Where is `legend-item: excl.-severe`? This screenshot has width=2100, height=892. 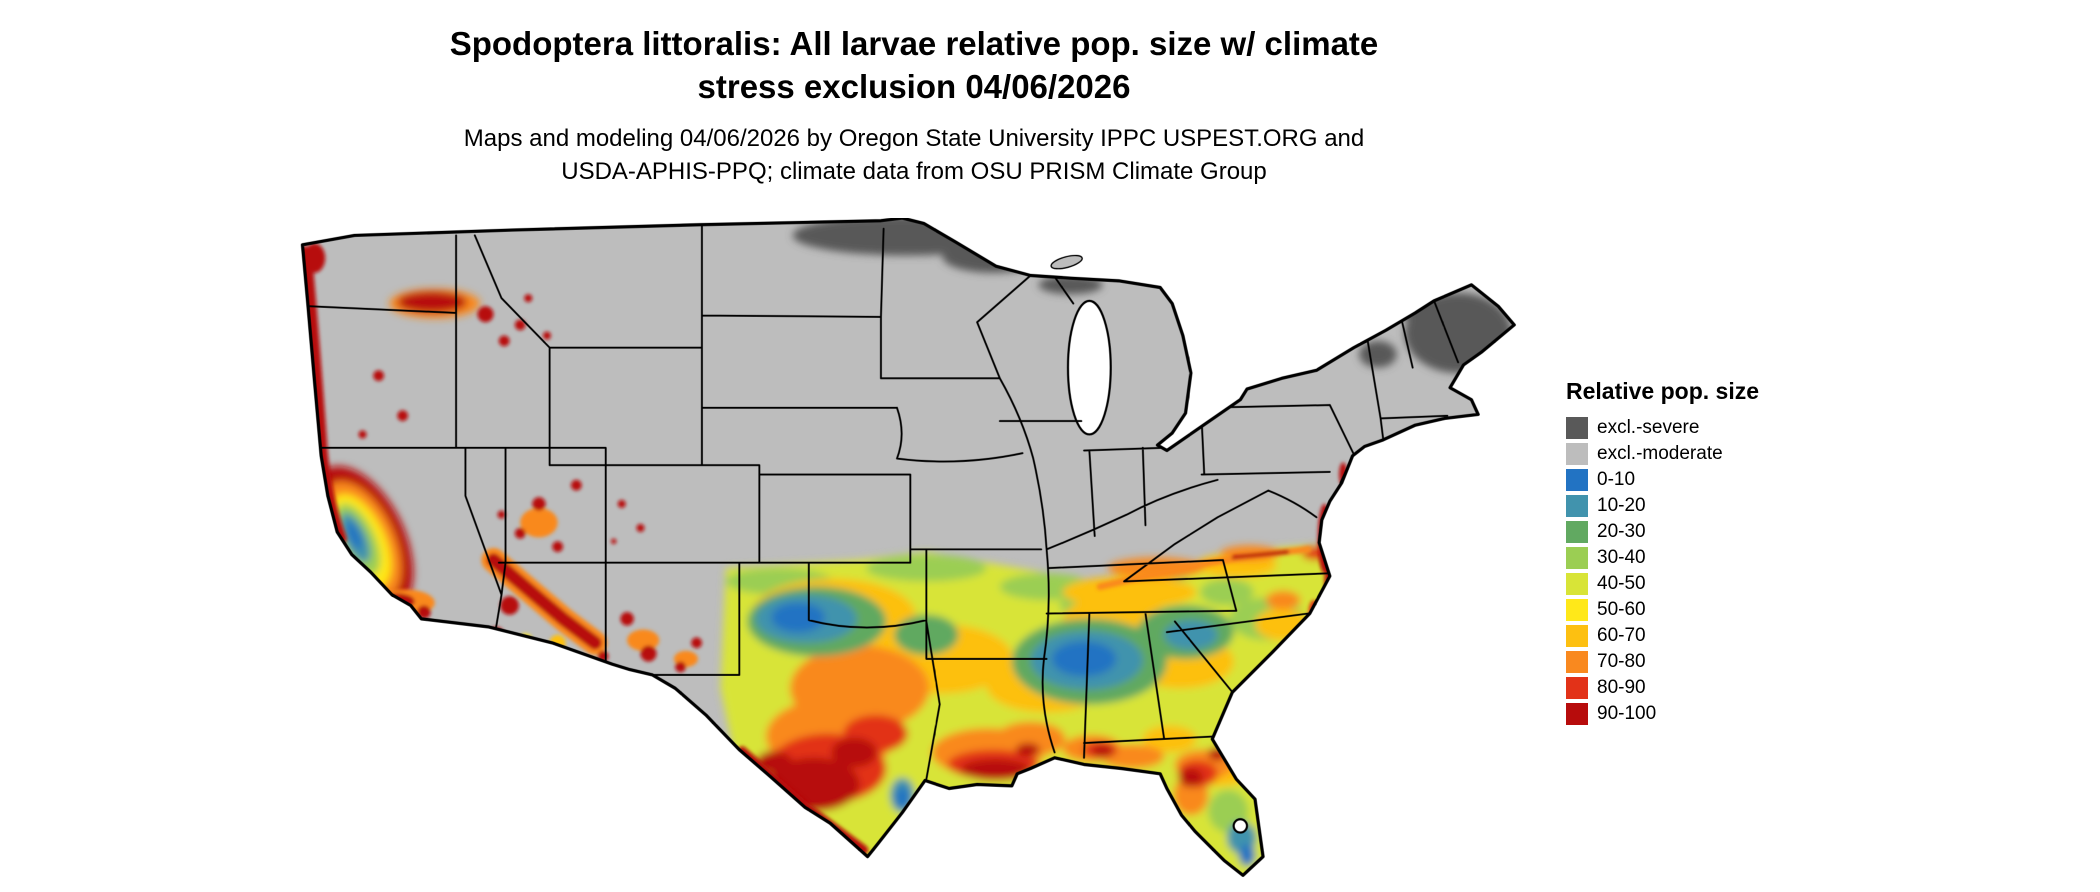
legend-item: excl.-severe is located at coordinates (1662, 428).